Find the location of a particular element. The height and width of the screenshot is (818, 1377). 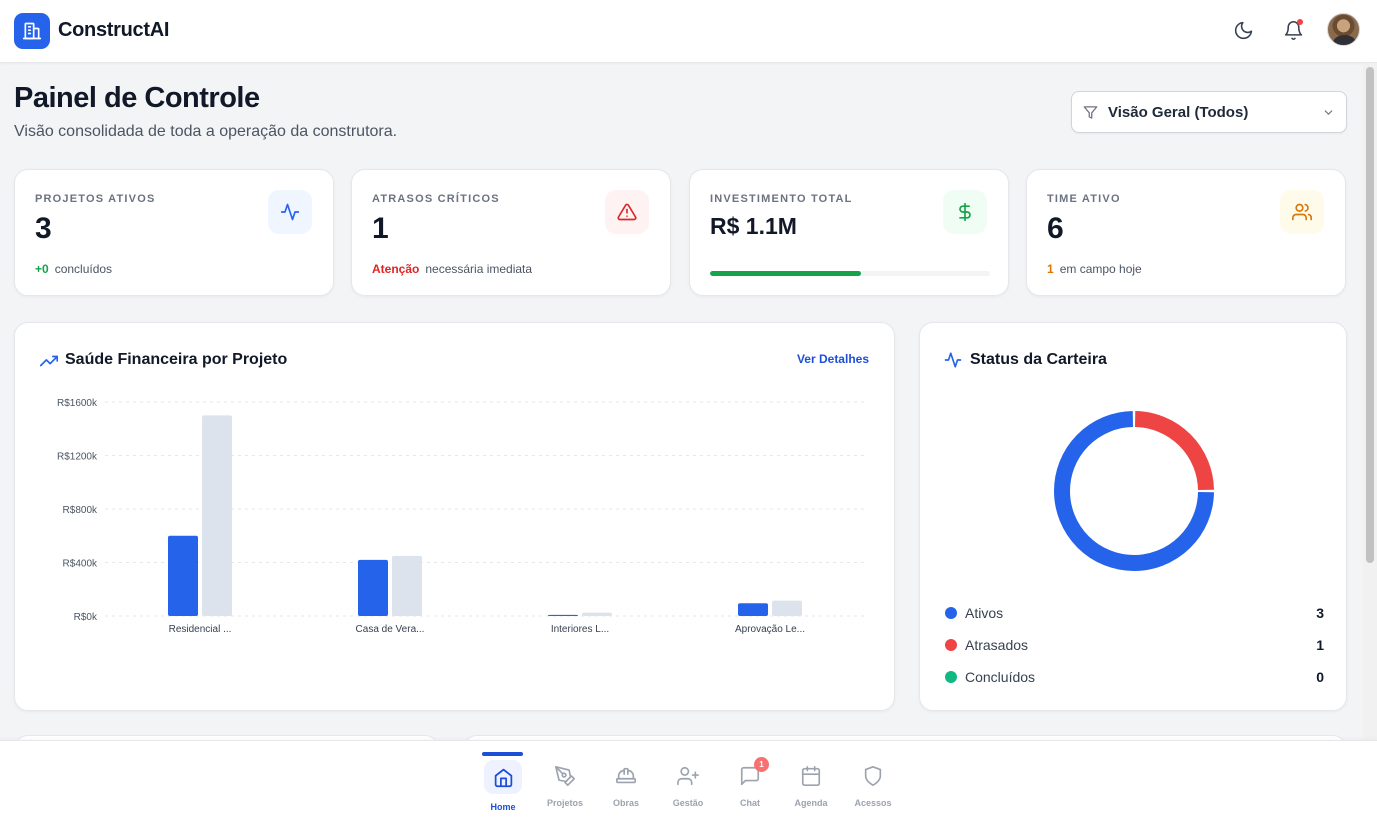

nav-item-projetos: Projetos is located at coordinates (565, 779).